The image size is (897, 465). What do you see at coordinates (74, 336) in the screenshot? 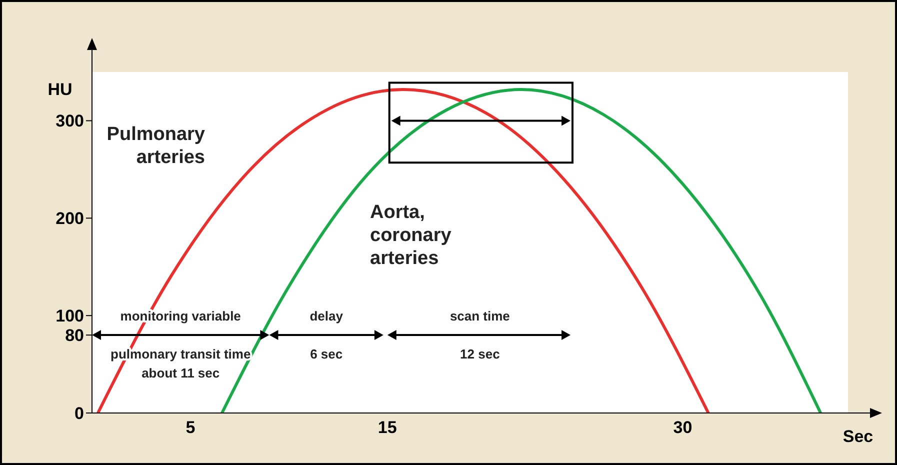
I see `y-tick-label: 80` at bounding box center [74, 336].